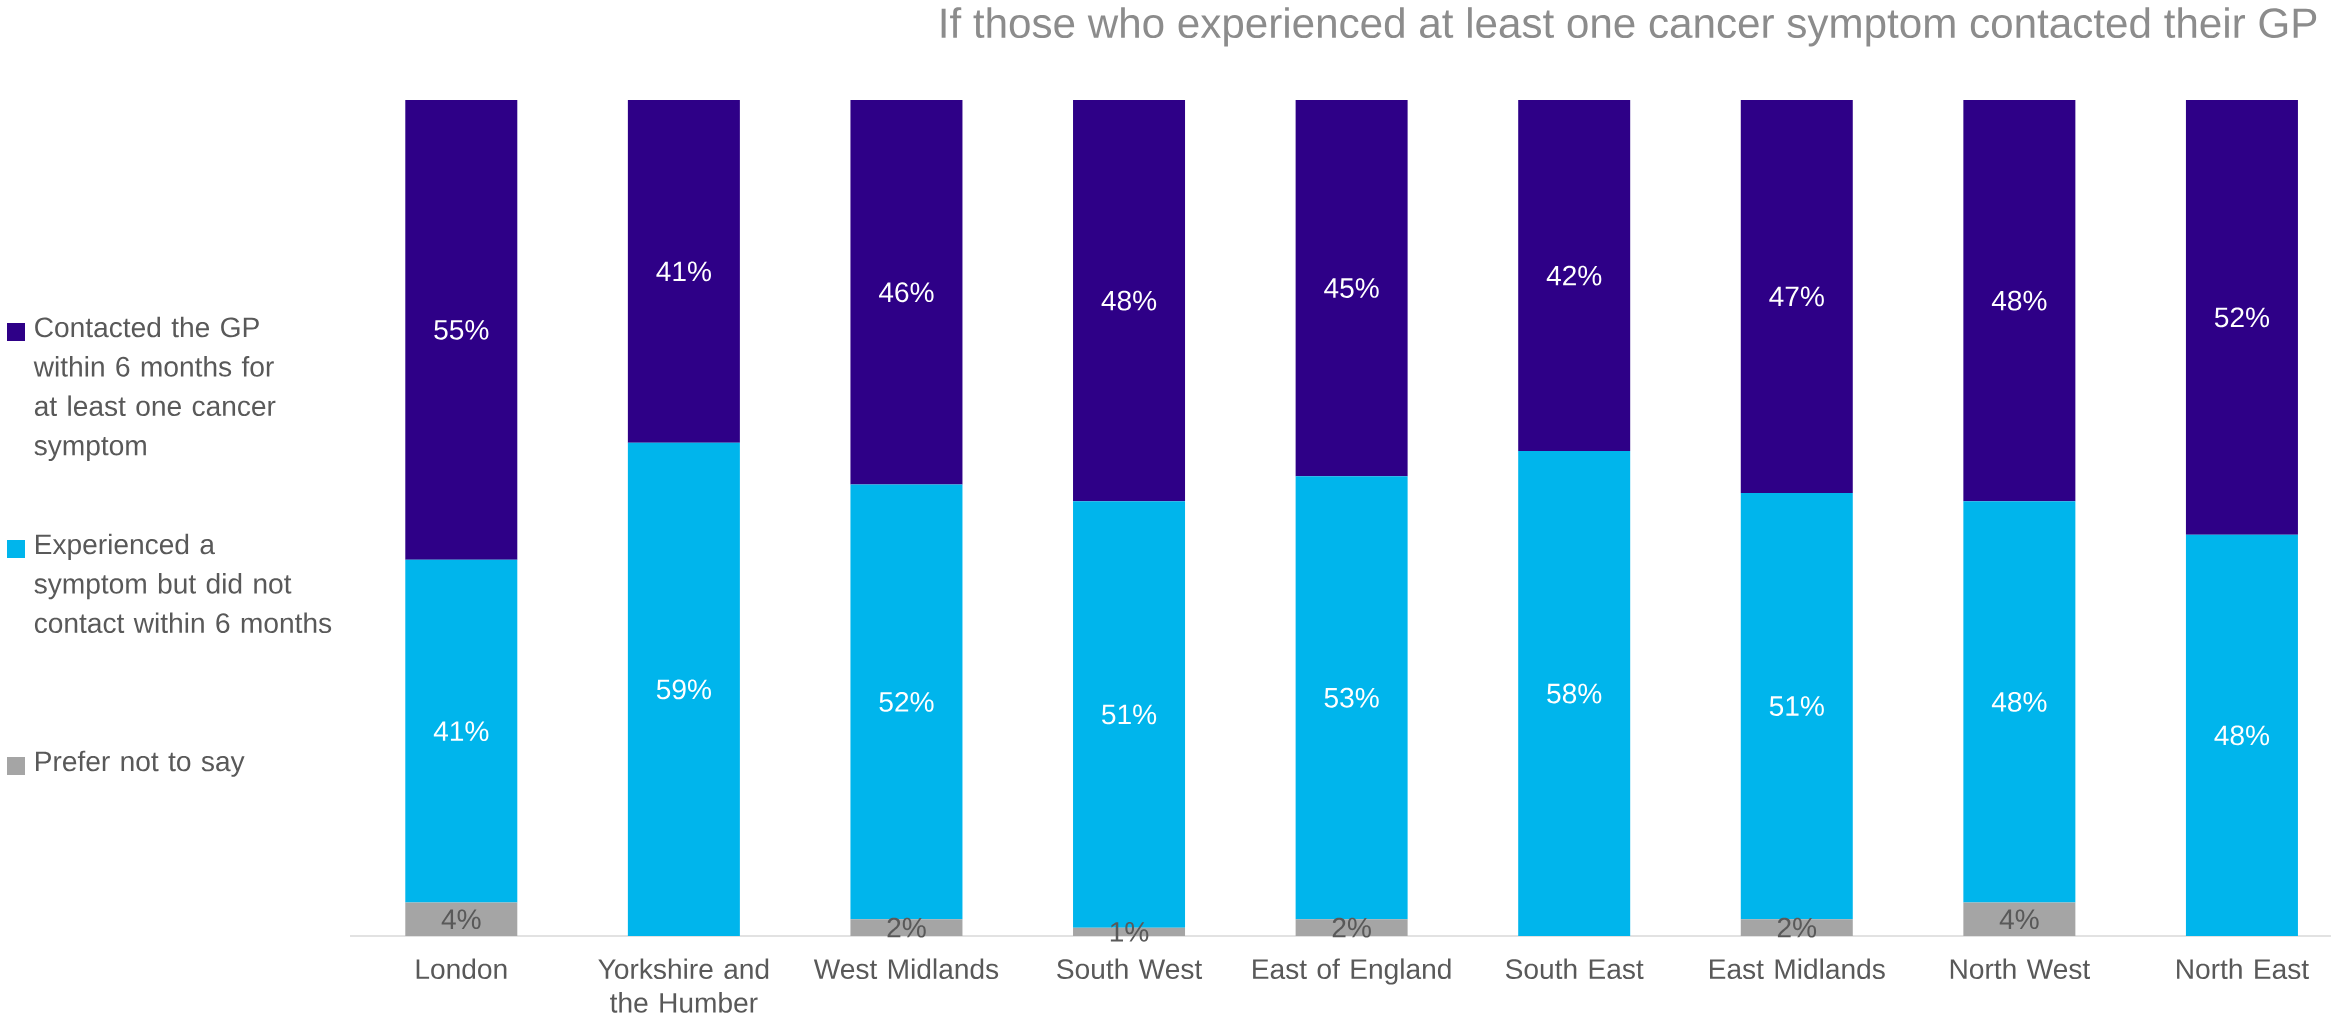  I want to click on x-tick-label: London, so click(461, 969).